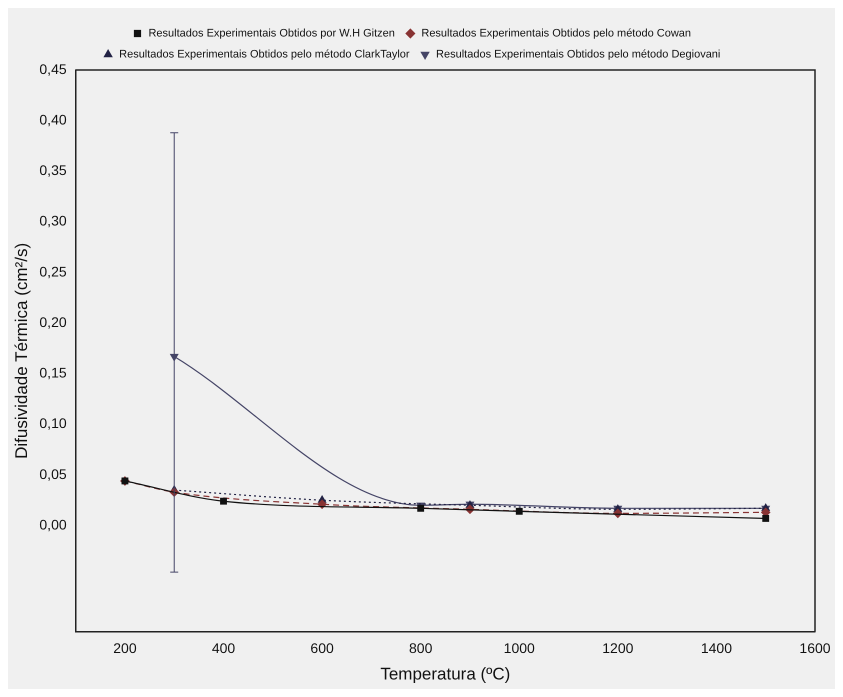  What do you see at coordinates (53, 271) in the screenshot?
I see `y-tick-label: 0,25` at bounding box center [53, 271].